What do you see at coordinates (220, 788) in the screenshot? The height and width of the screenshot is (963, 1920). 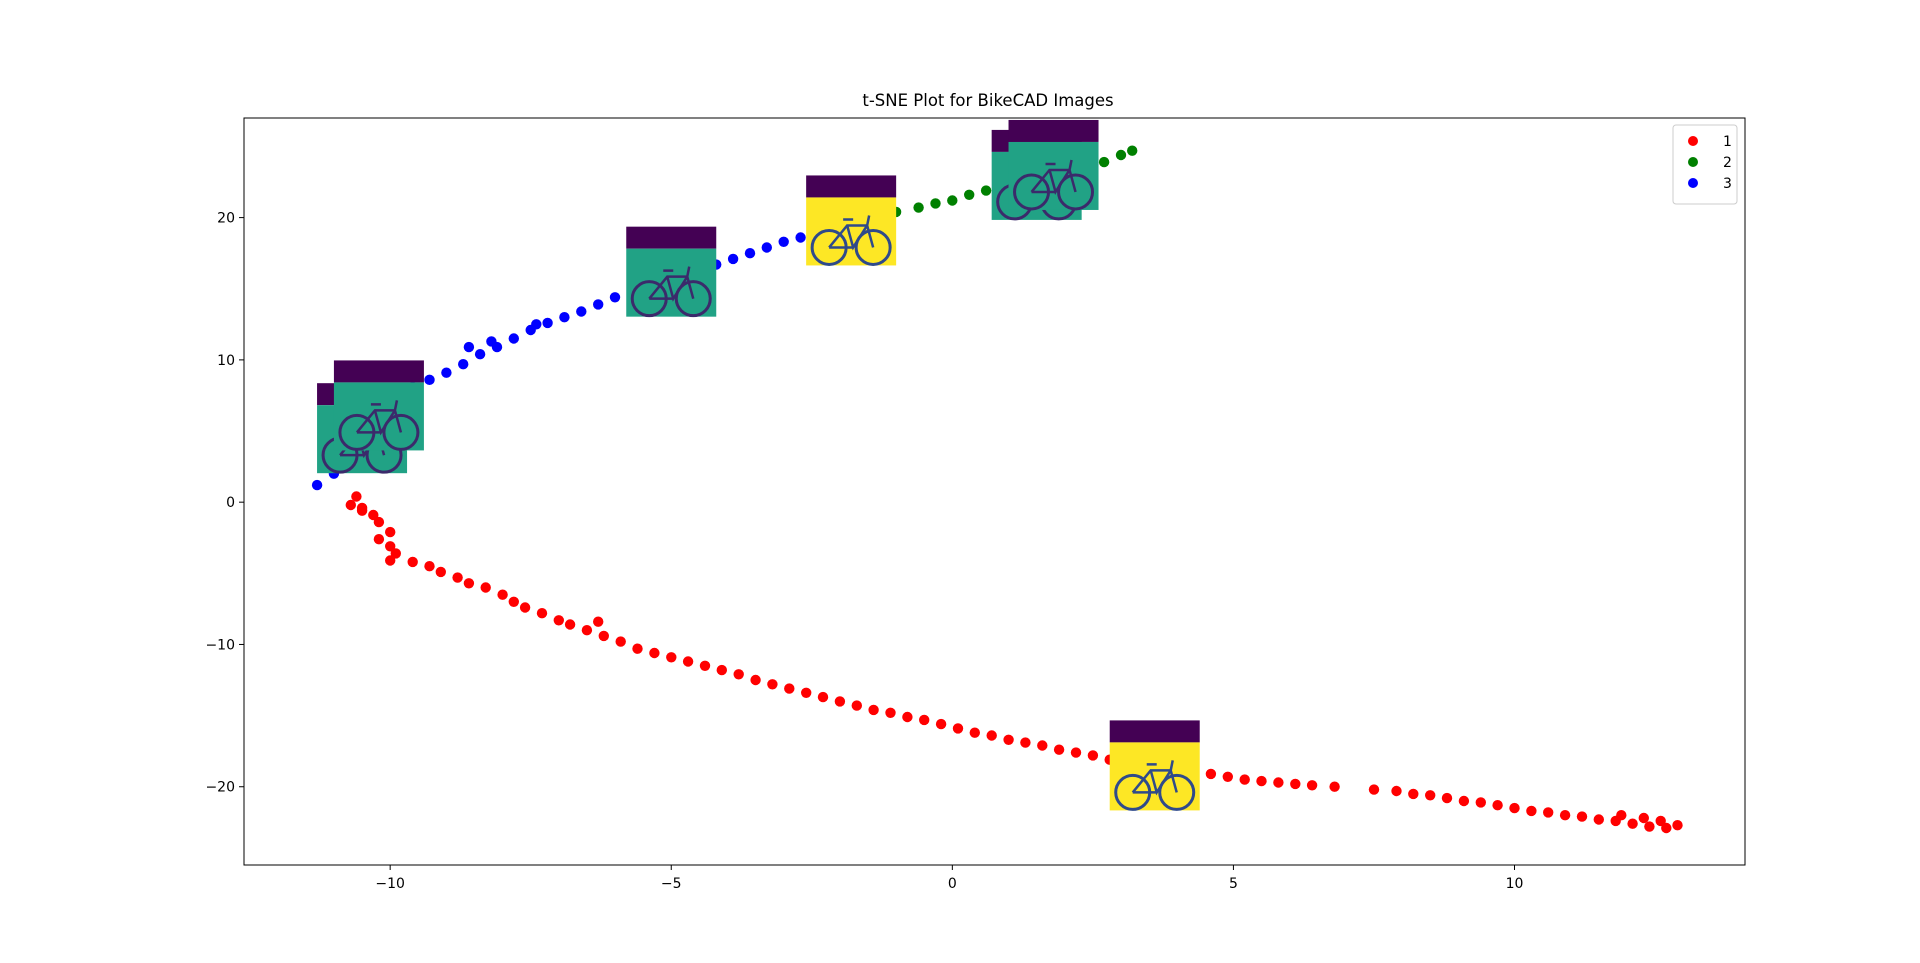 I see `y-tick-label: −20` at bounding box center [220, 788].